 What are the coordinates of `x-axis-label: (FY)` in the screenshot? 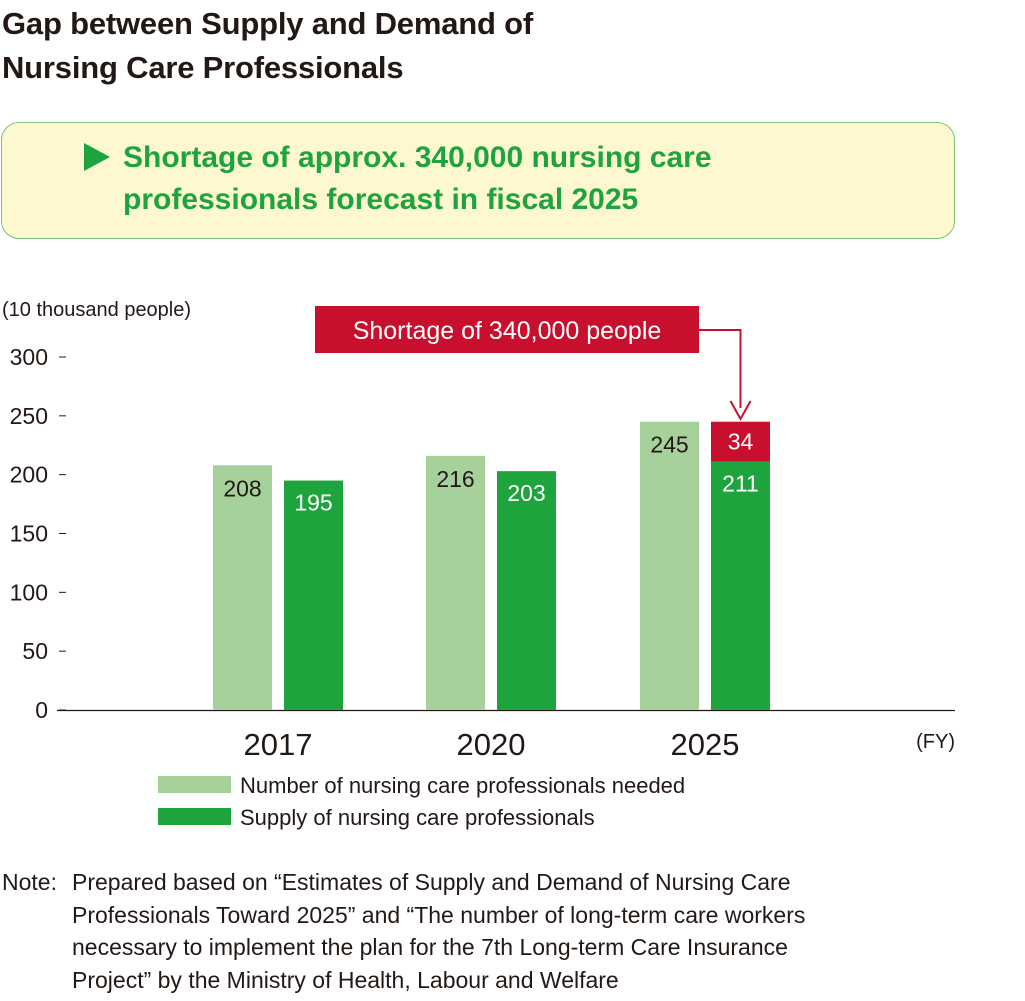 It's located at (935, 742).